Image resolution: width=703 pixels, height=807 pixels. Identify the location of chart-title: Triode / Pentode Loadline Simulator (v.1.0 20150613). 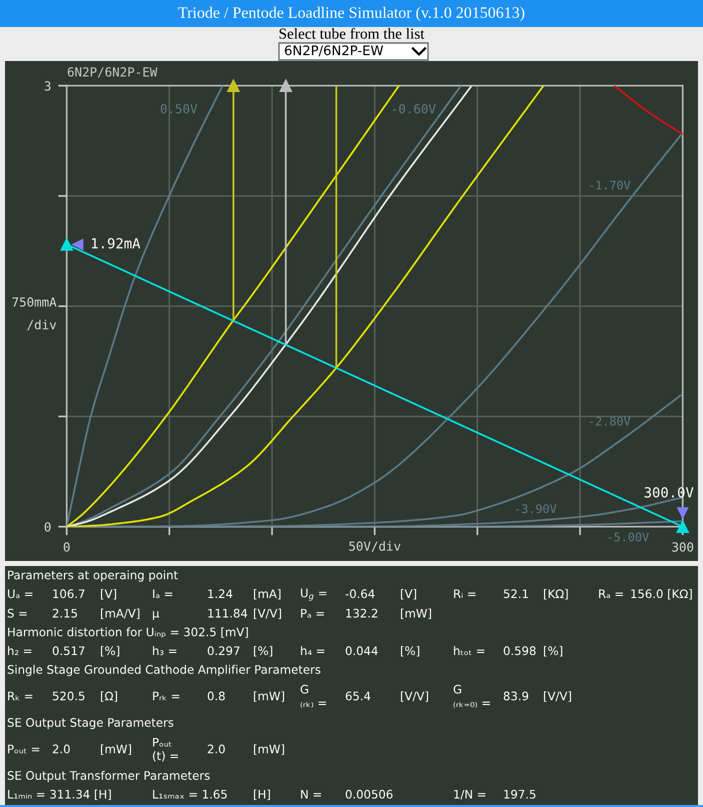
(351, 14).